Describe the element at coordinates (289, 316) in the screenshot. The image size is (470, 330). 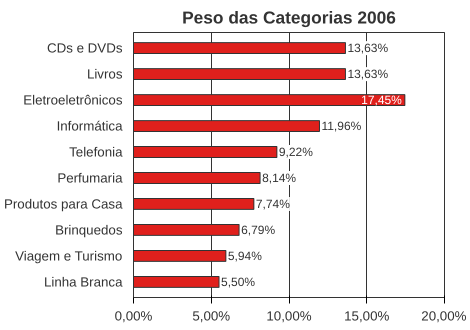
I see `x-tick-label: 10,00%` at that location.